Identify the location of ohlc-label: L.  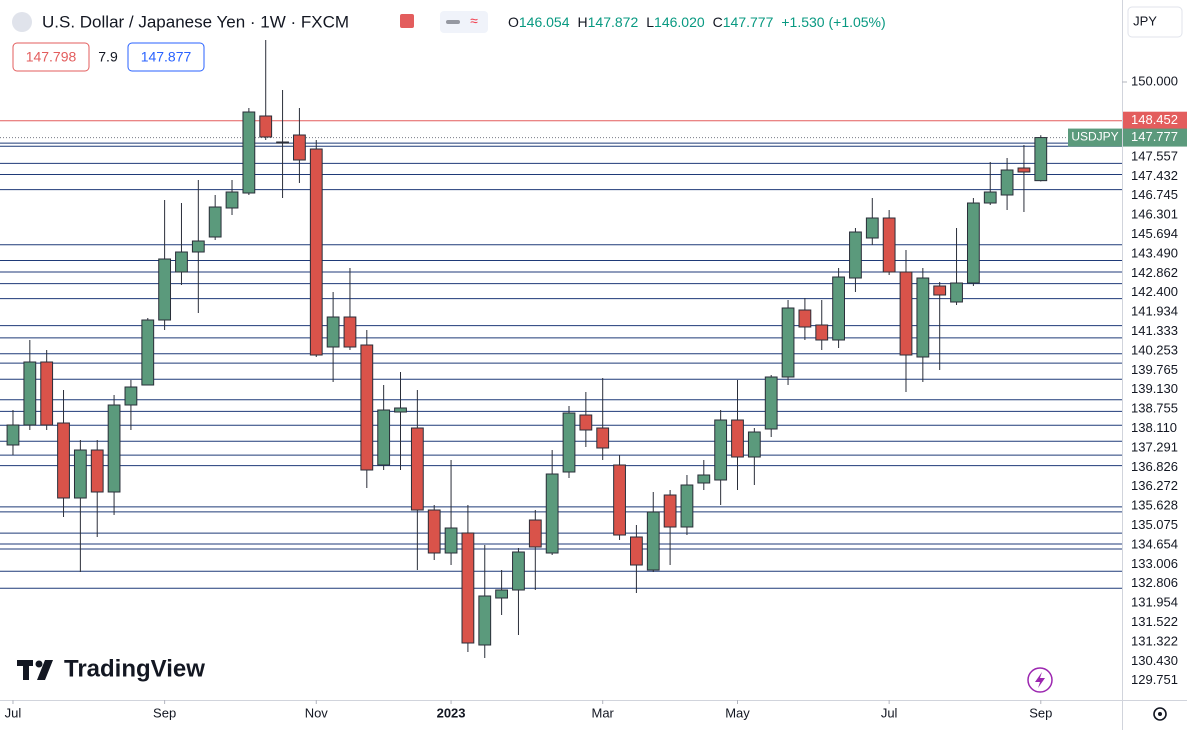
(650, 22).